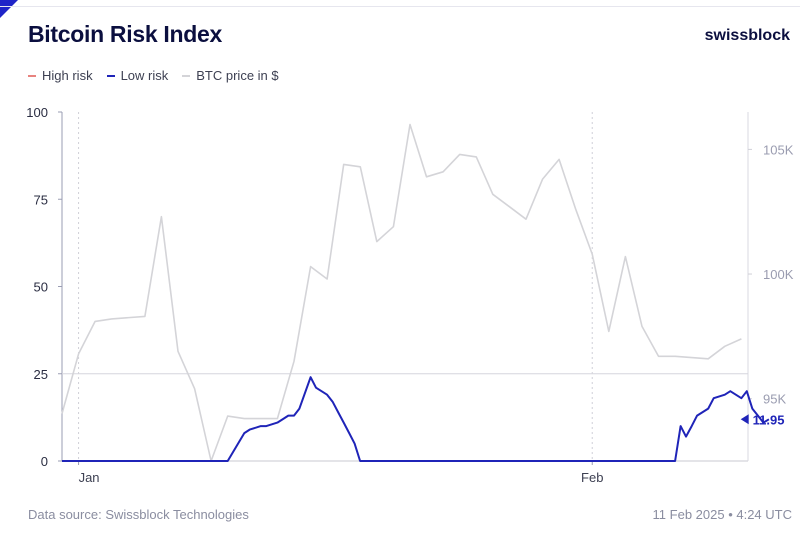 This screenshot has height=533, width=800. Describe the element at coordinates (778, 274) in the screenshot. I see `y-right-tick-label: 100K` at that location.